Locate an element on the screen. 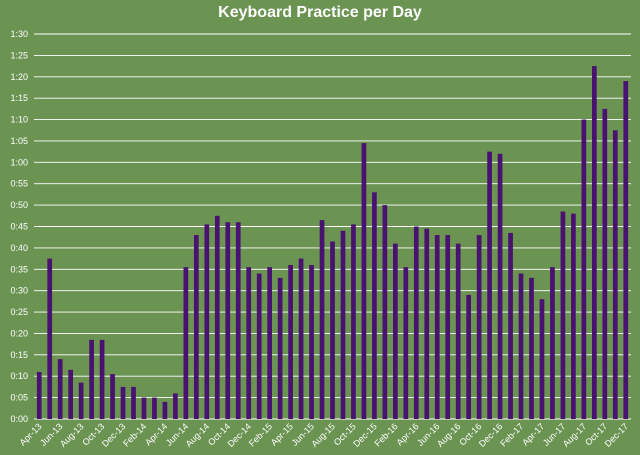  x-tick-label: Feb-14 is located at coordinates (134, 434).